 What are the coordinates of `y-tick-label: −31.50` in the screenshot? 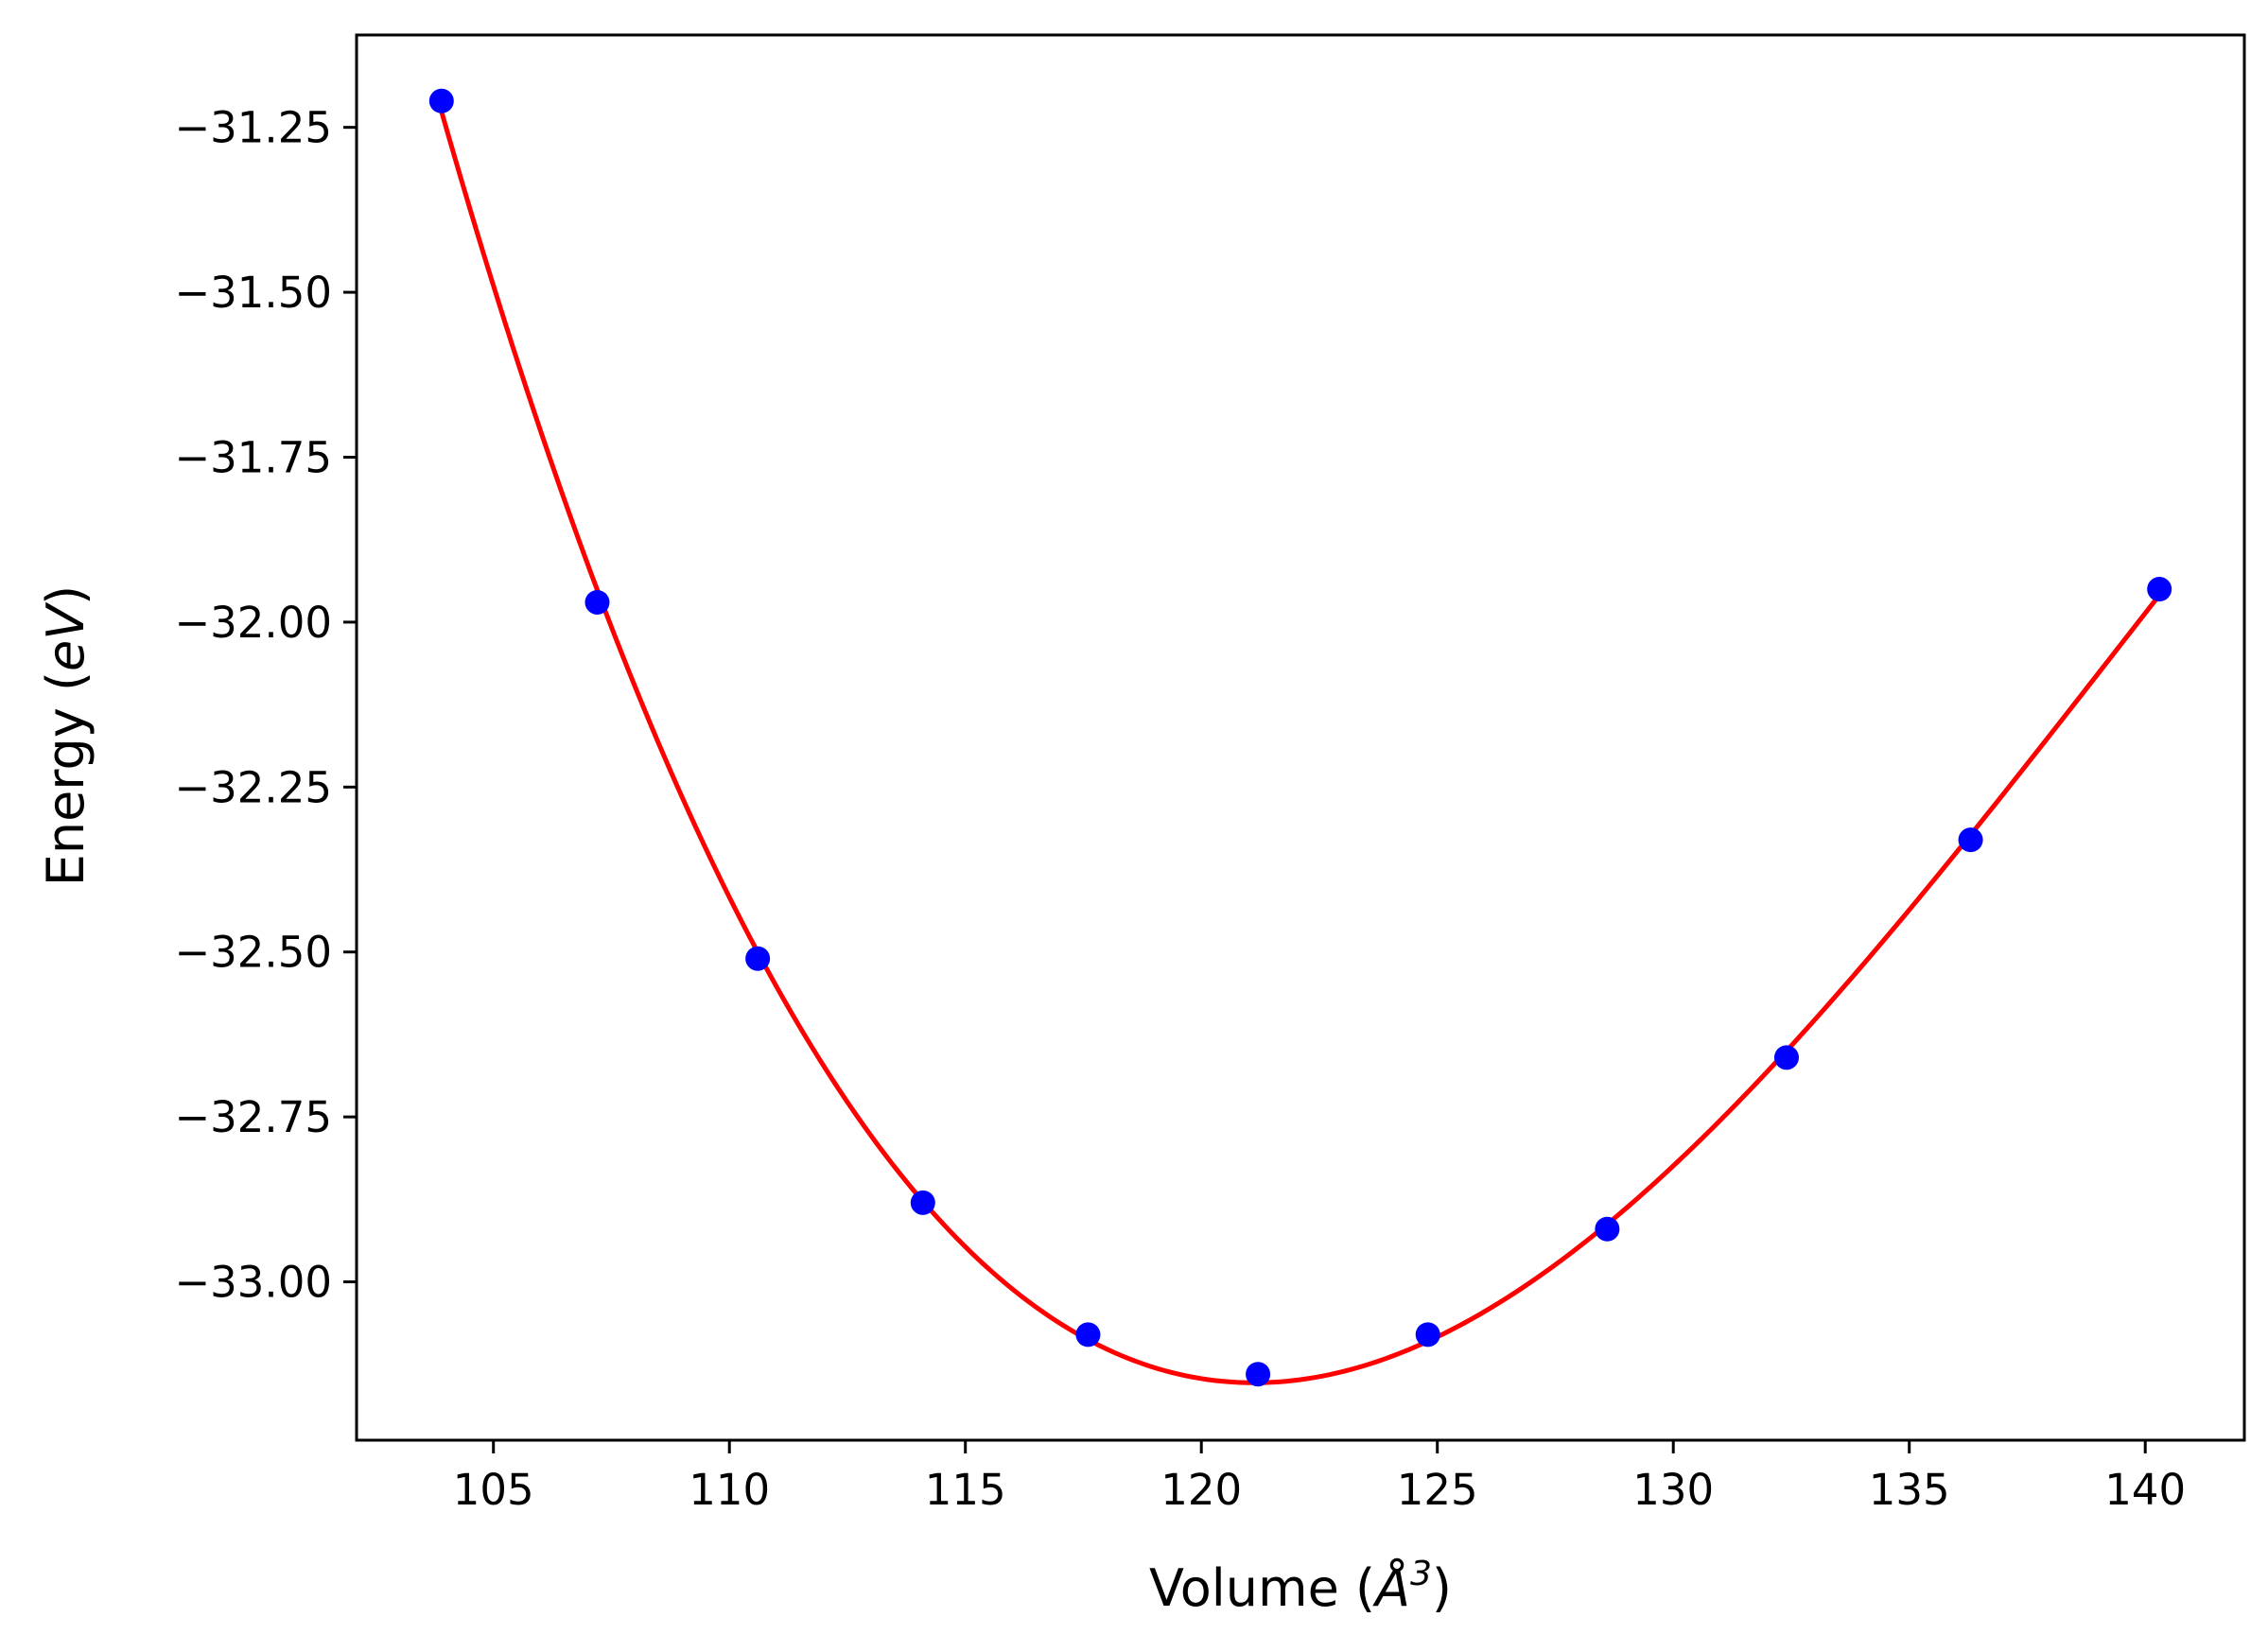 It's located at (253, 293).